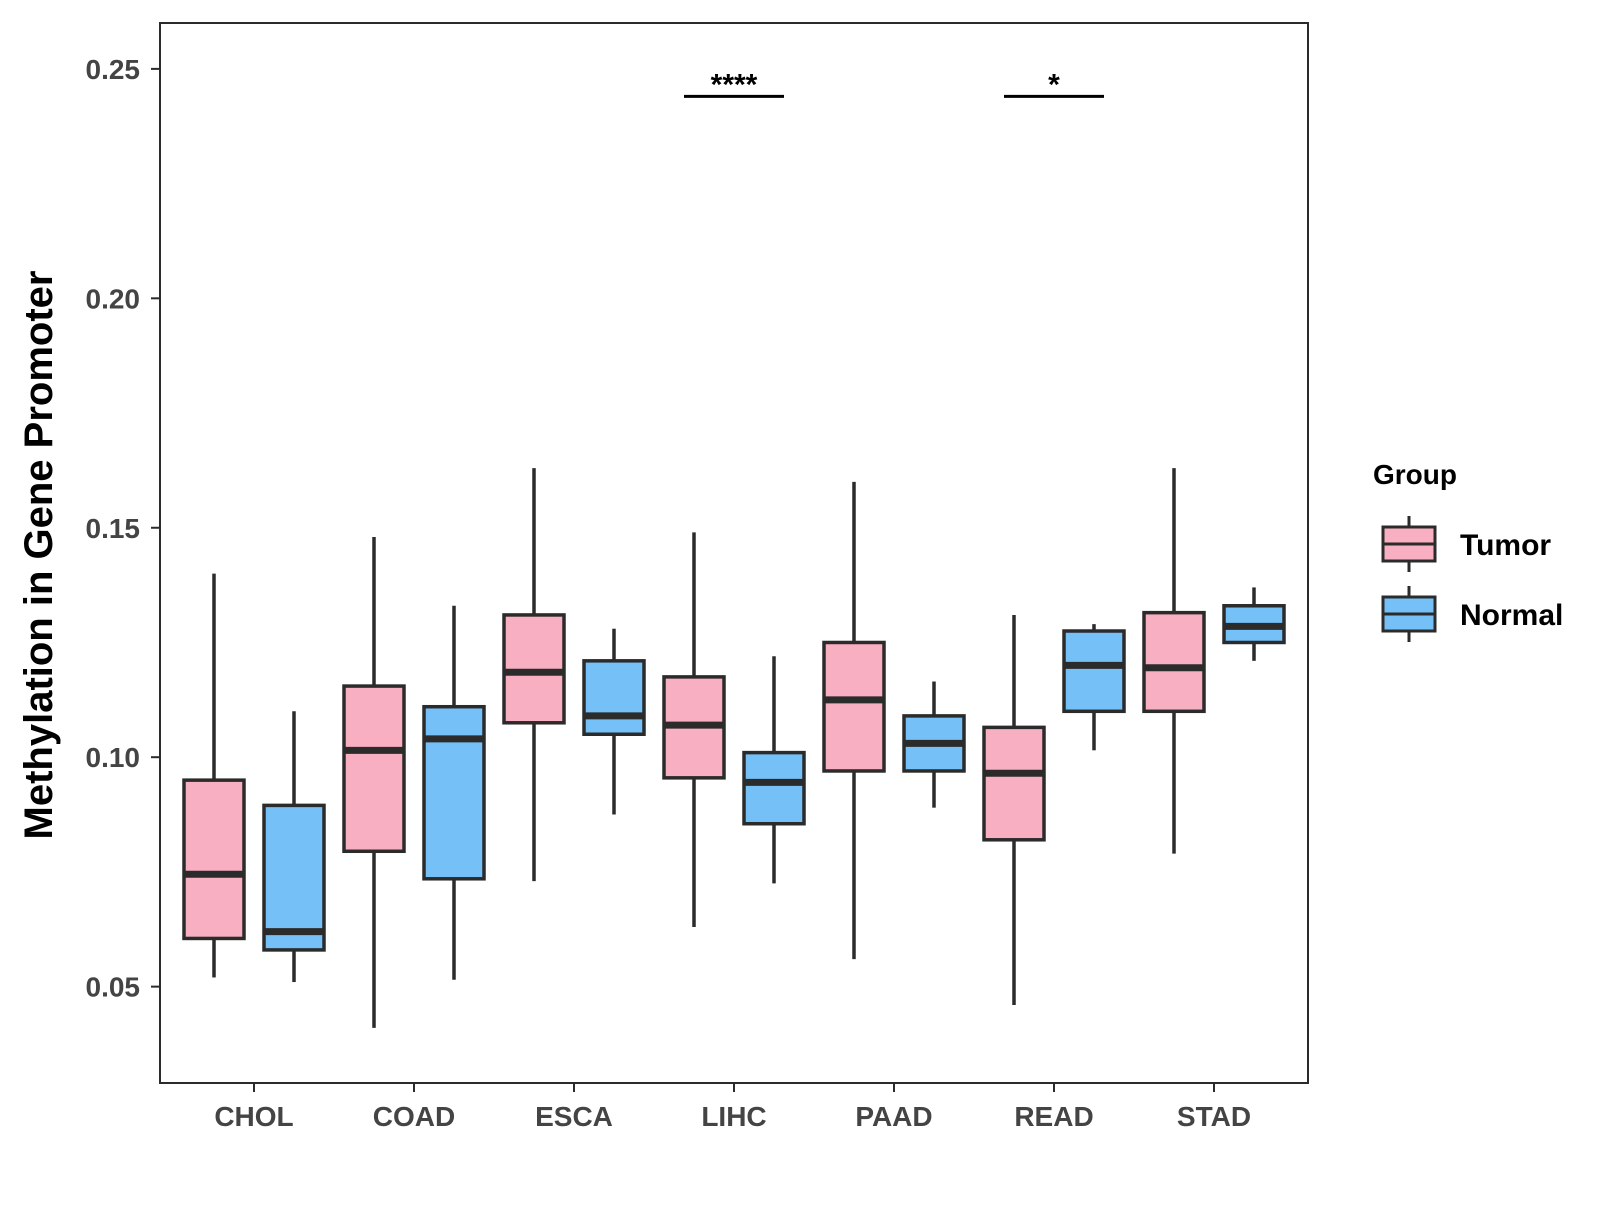 The width and height of the screenshot is (1600, 1205). I want to click on significance-label: ****, so click(734, 84).